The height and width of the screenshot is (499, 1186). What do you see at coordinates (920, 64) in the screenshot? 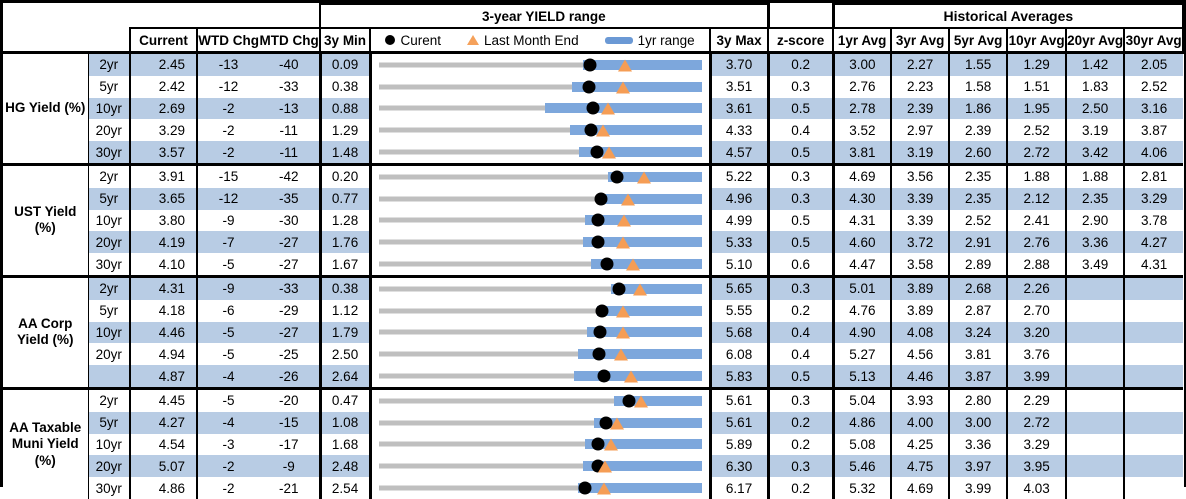
I see `avg-cell: 2.27` at bounding box center [920, 64].